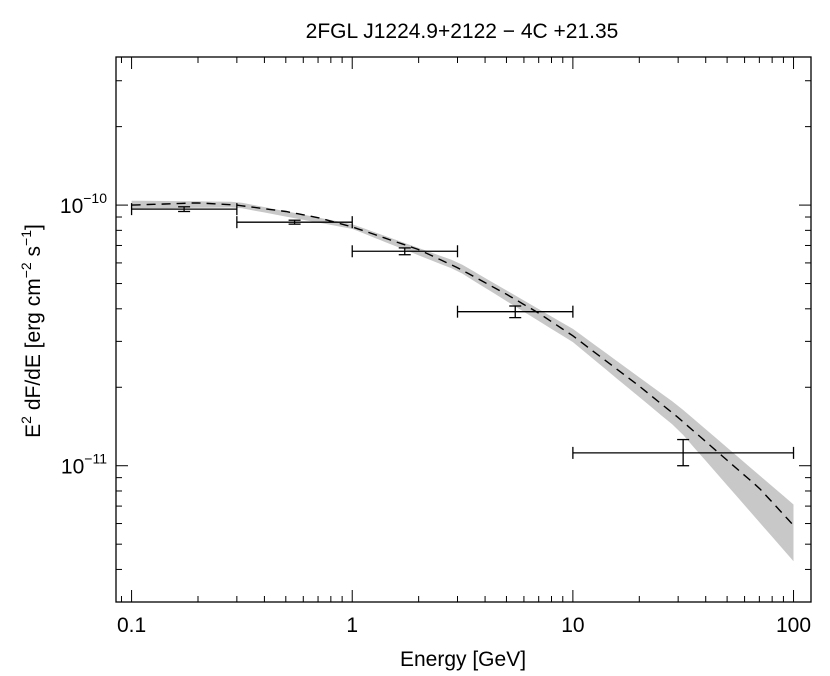 The width and height of the screenshot is (830, 676). I want to click on y-axis-label: E2 dF/dE [erg cm−2 s−1], so click(31, 331).